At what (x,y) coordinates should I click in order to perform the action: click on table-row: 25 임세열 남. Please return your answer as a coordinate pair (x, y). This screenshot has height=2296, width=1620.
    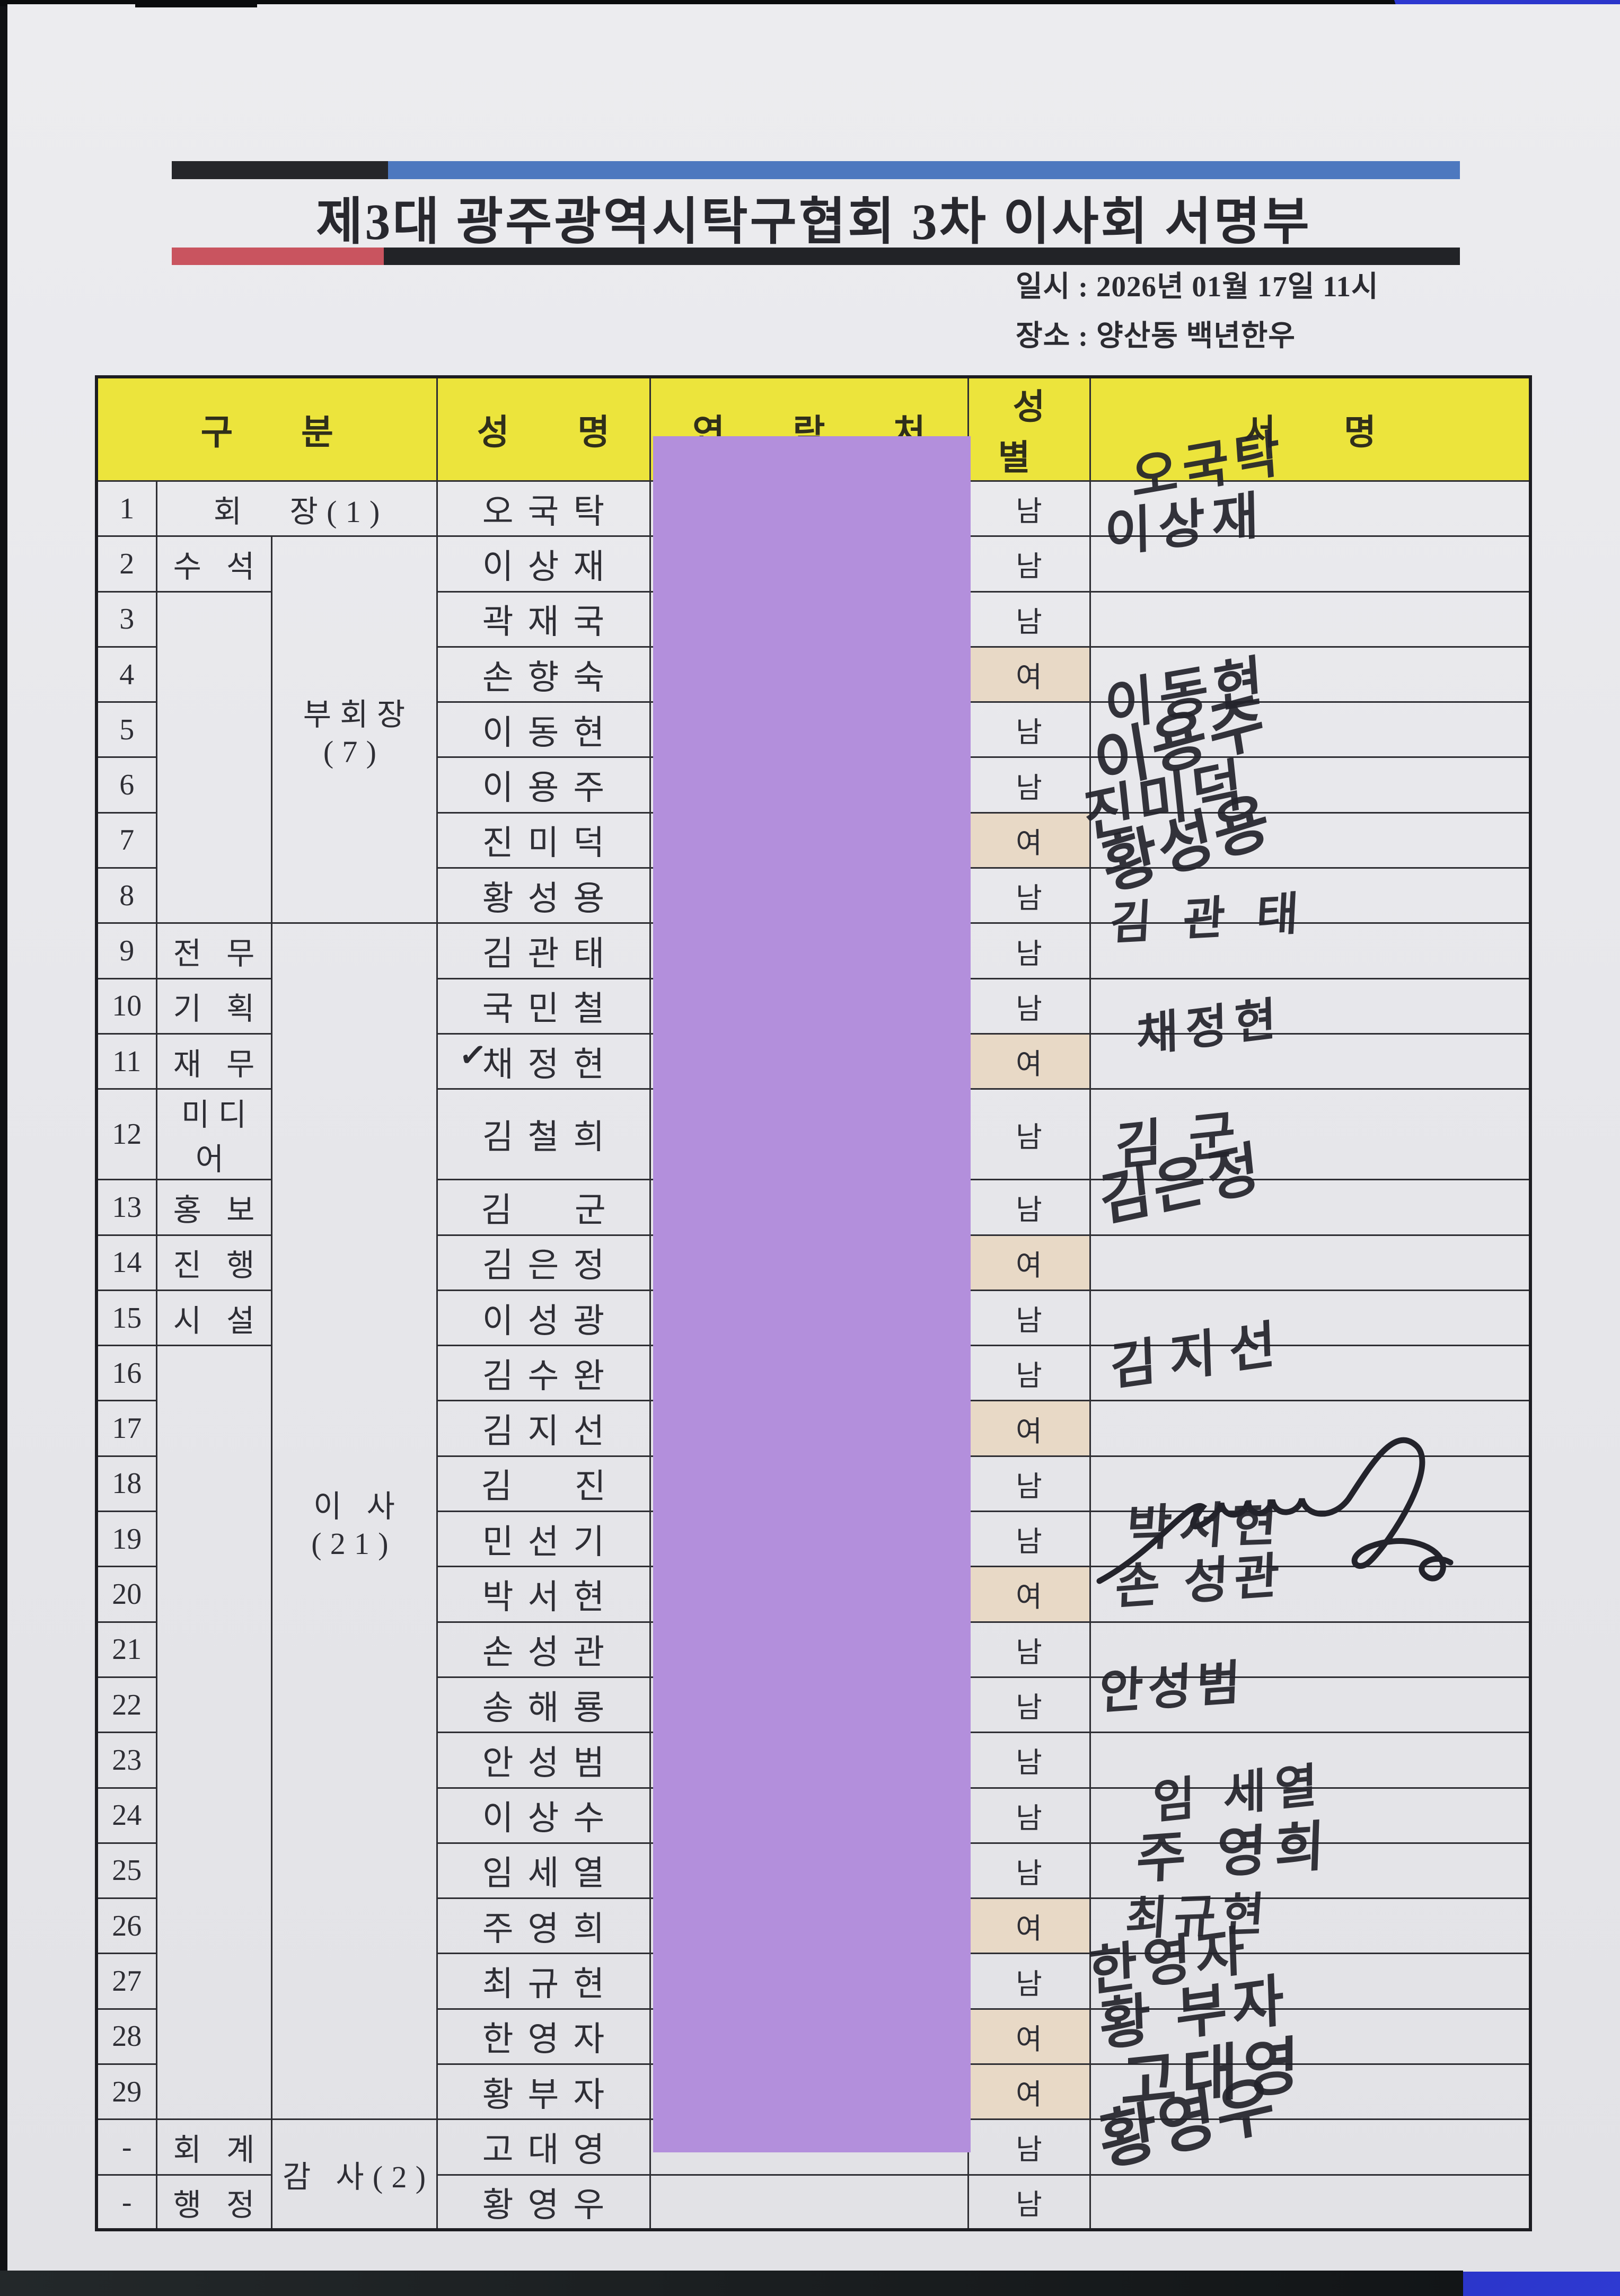
    Looking at the image, I should click on (813, 1871).